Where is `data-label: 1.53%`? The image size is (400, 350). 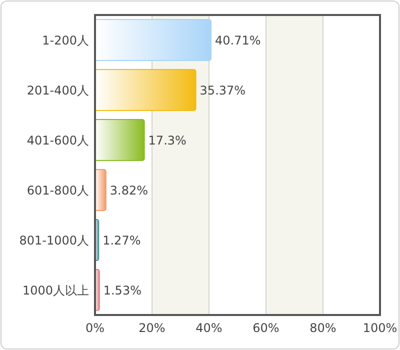 data-label: 1.53% is located at coordinates (122, 291).